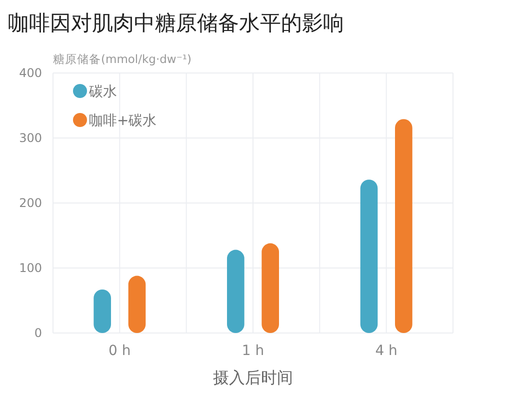  I want to click on legend-label: 咖啡+碳水, so click(123, 120).